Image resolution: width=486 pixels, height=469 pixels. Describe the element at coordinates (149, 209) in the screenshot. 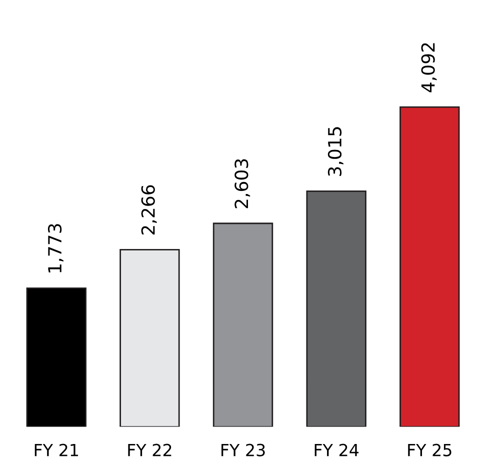

I see `data-label: 2,266` at that location.